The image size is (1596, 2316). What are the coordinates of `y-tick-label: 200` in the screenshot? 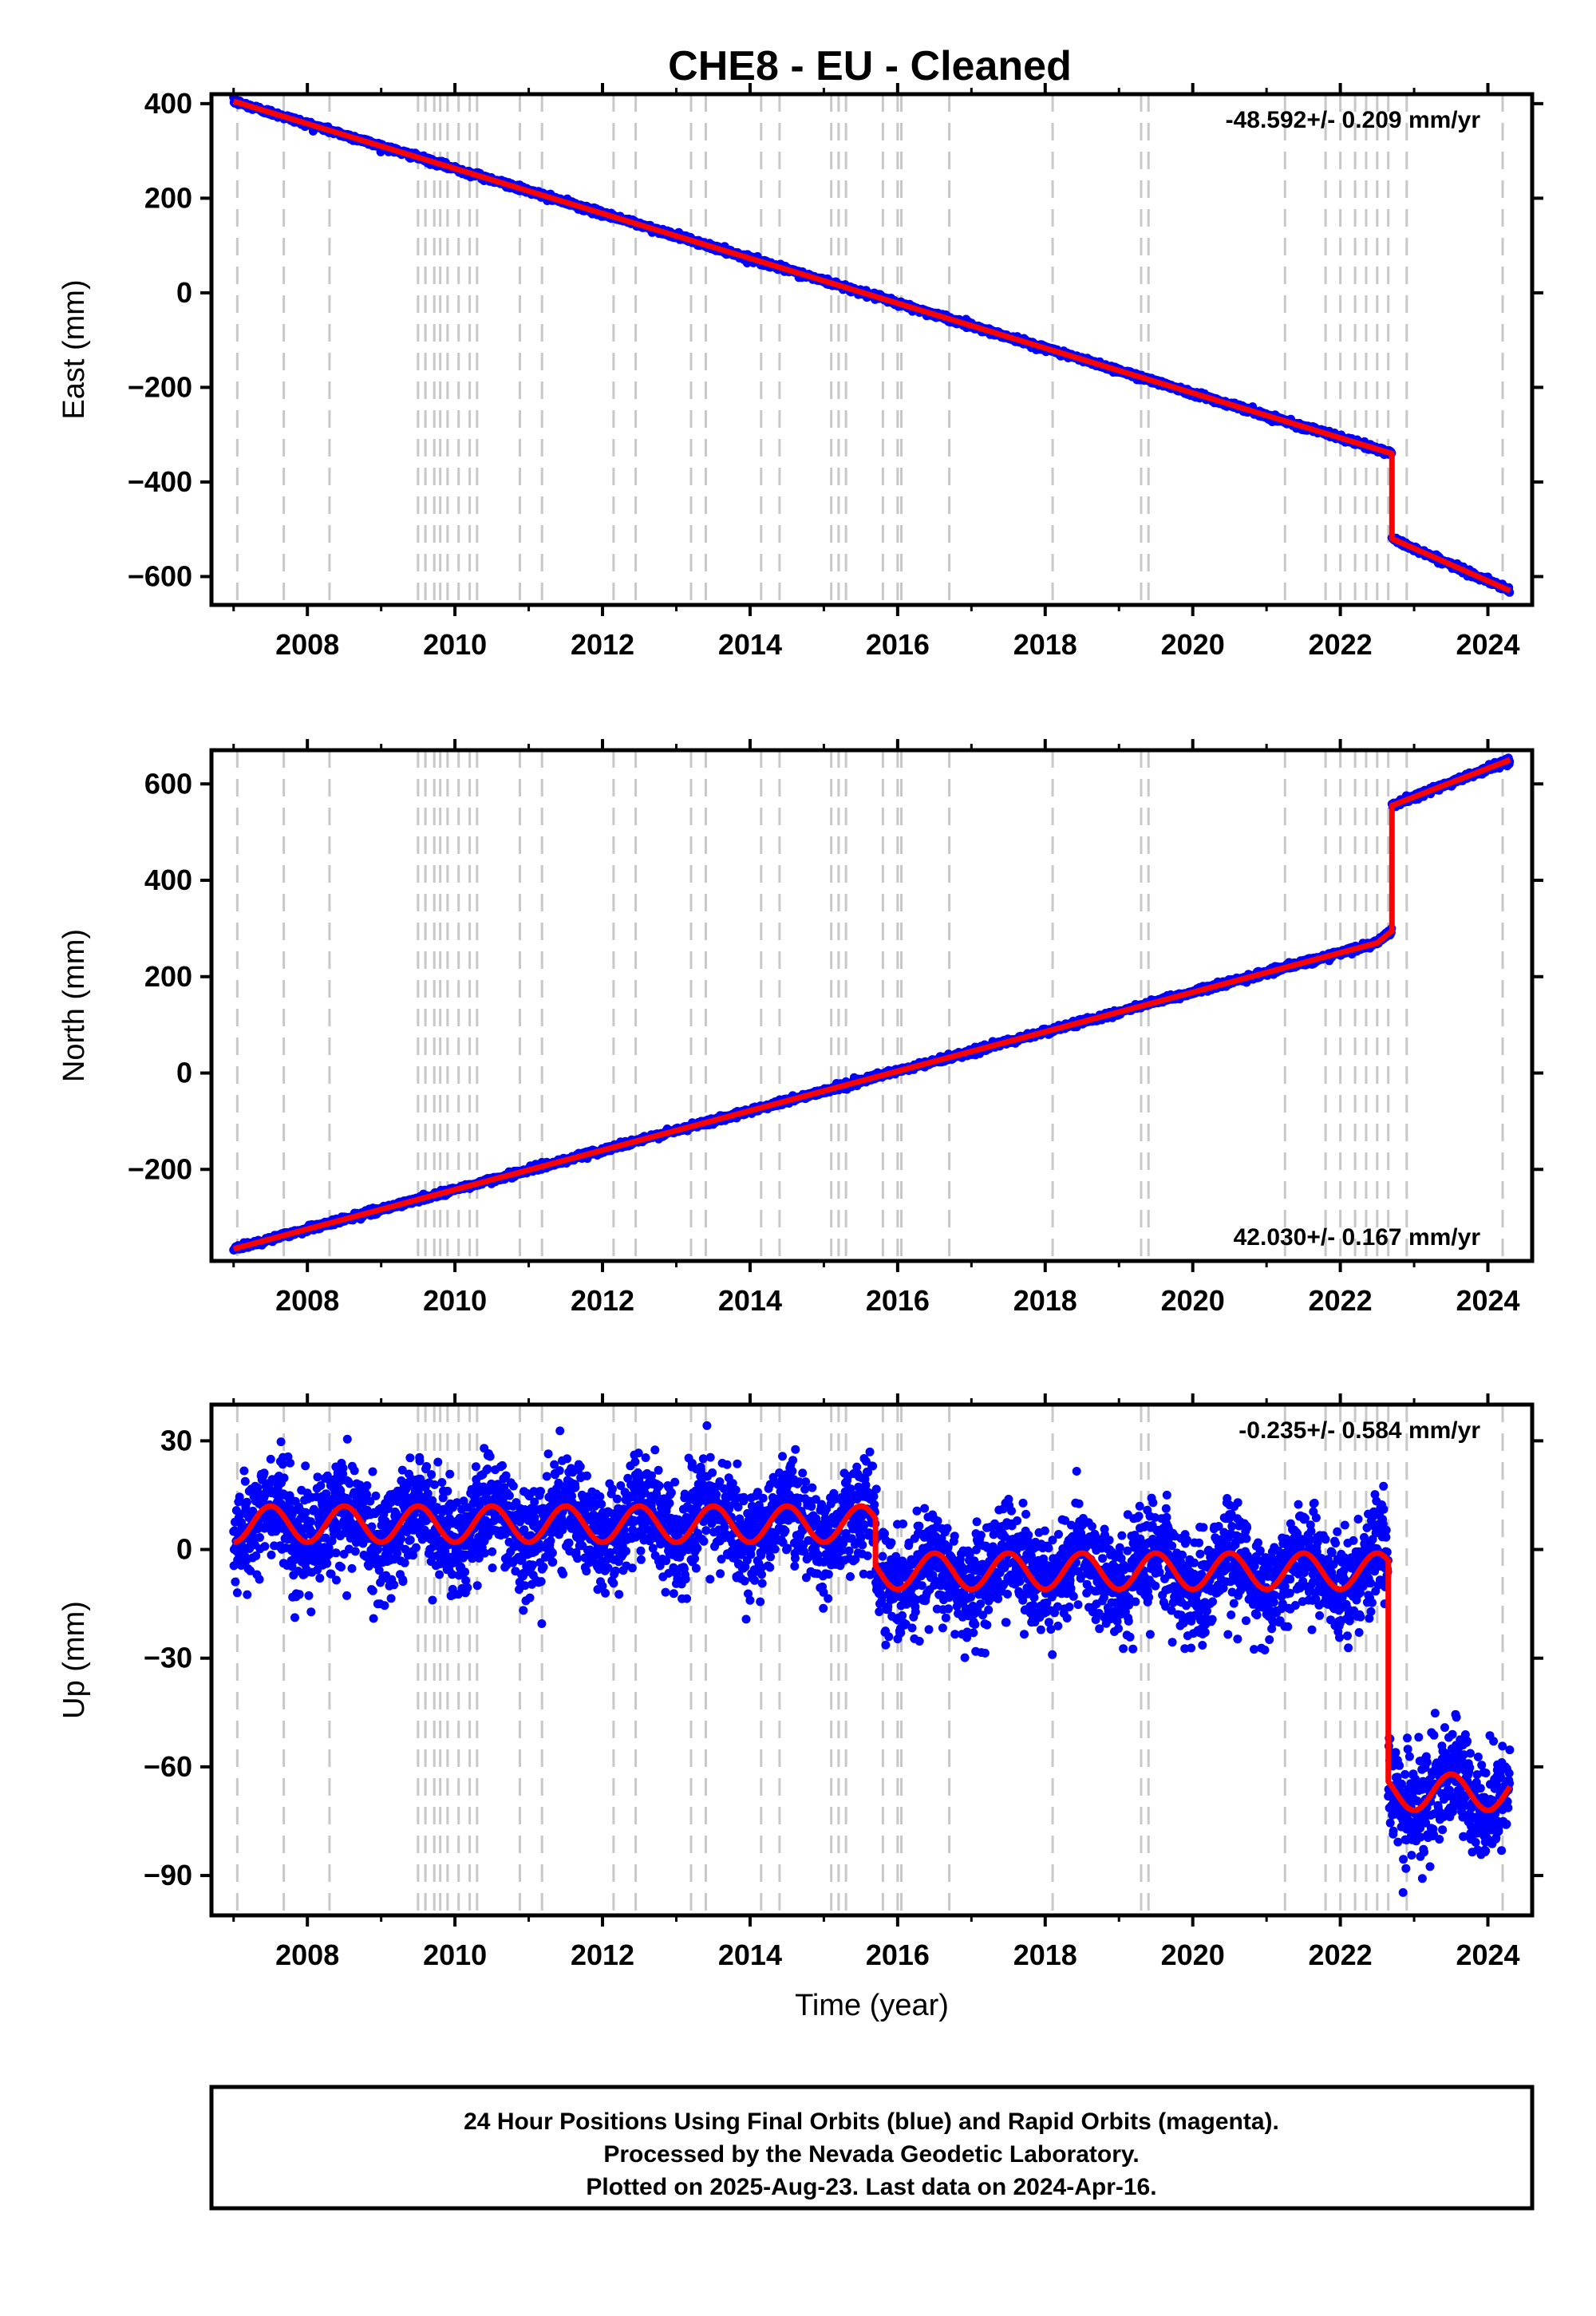 It's located at (168, 197).